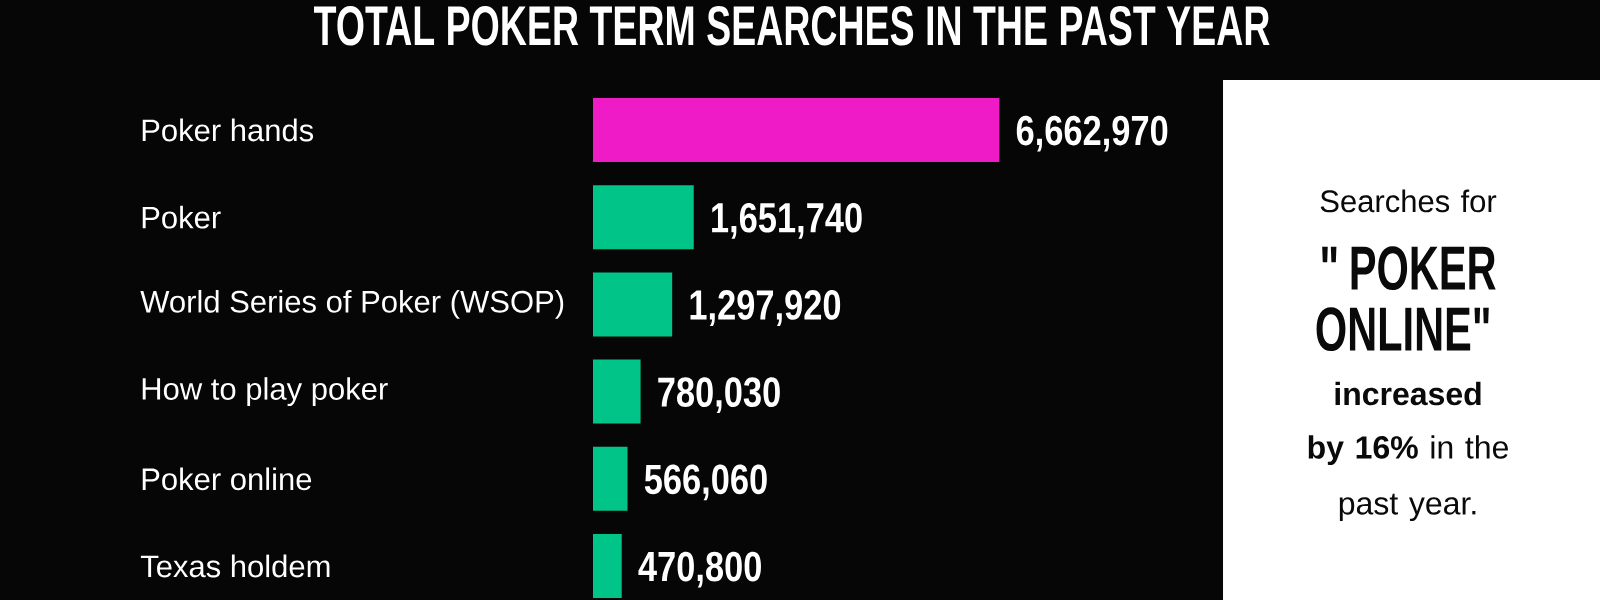  Describe the element at coordinates (719, 395) in the screenshot. I see `data-label: 780,030` at that location.